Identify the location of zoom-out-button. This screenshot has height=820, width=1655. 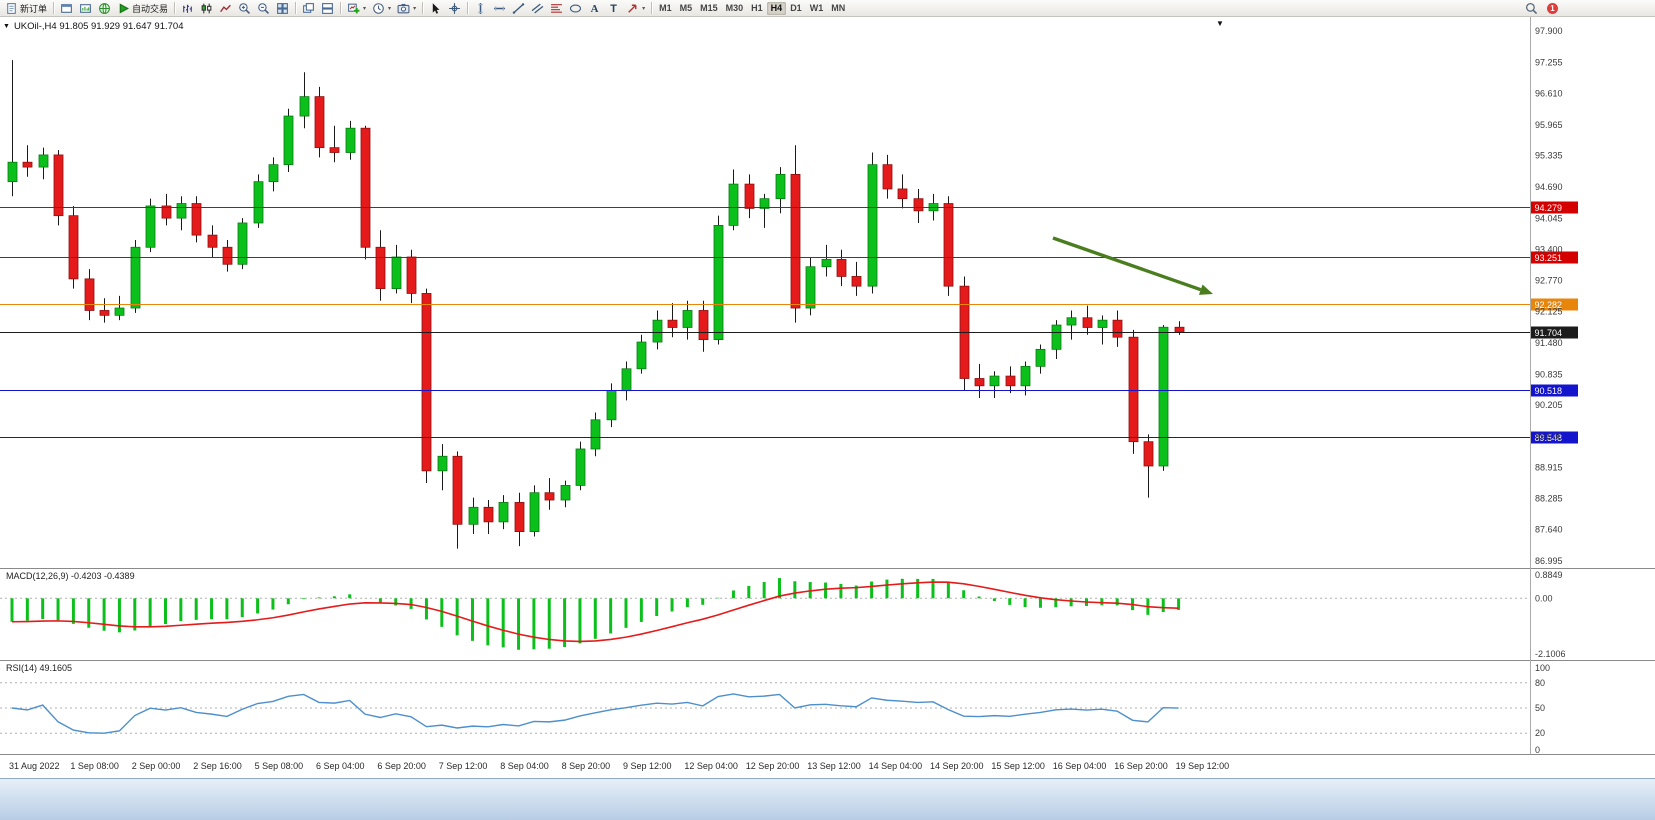
(263, 8).